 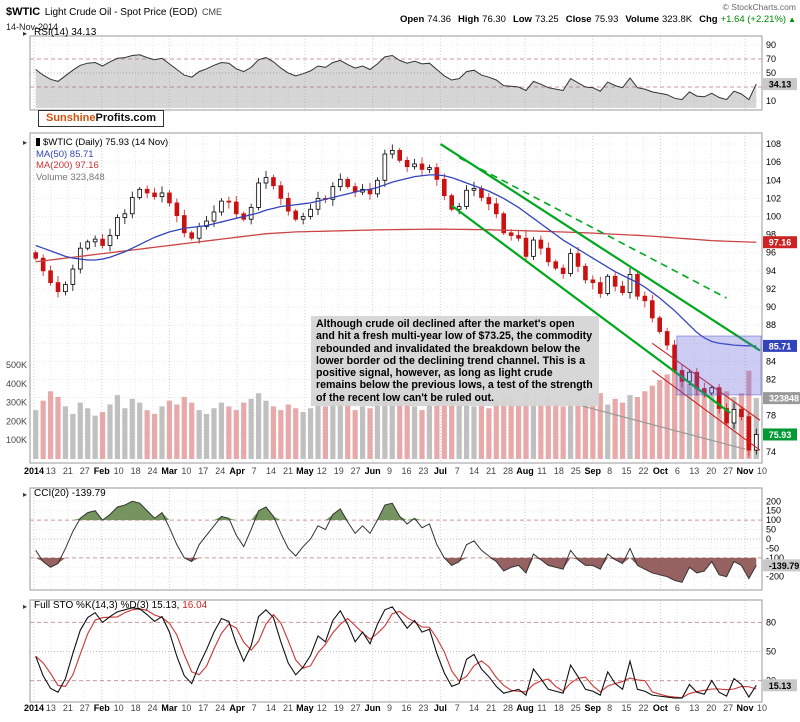 What do you see at coordinates (16, 403) in the screenshot?
I see `svg-text: 300K` at bounding box center [16, 403].